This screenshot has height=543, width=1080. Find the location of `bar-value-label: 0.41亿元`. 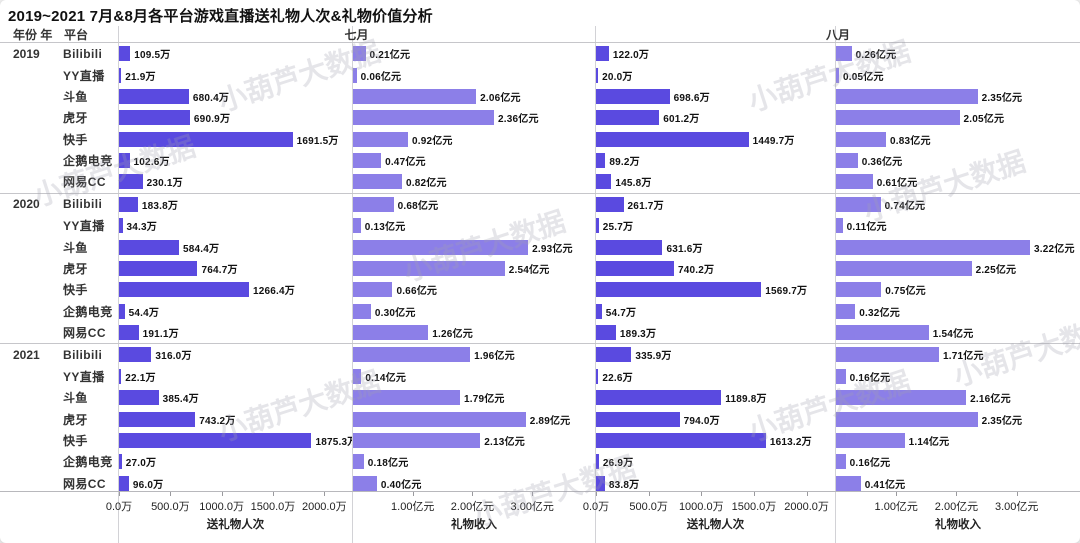

bar-value-label: 0.41亿元 is located at coordinates (885, 485).